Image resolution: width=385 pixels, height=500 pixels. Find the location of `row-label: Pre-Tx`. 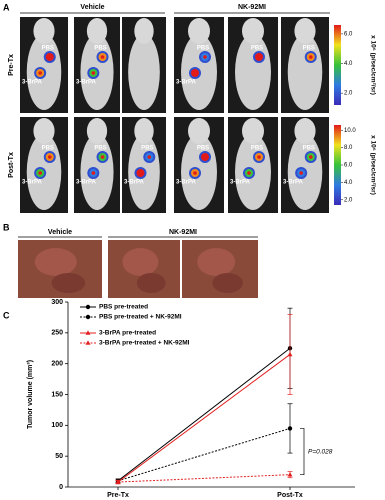

row-label: Pre-Tx is located at coordinates (11, 65).